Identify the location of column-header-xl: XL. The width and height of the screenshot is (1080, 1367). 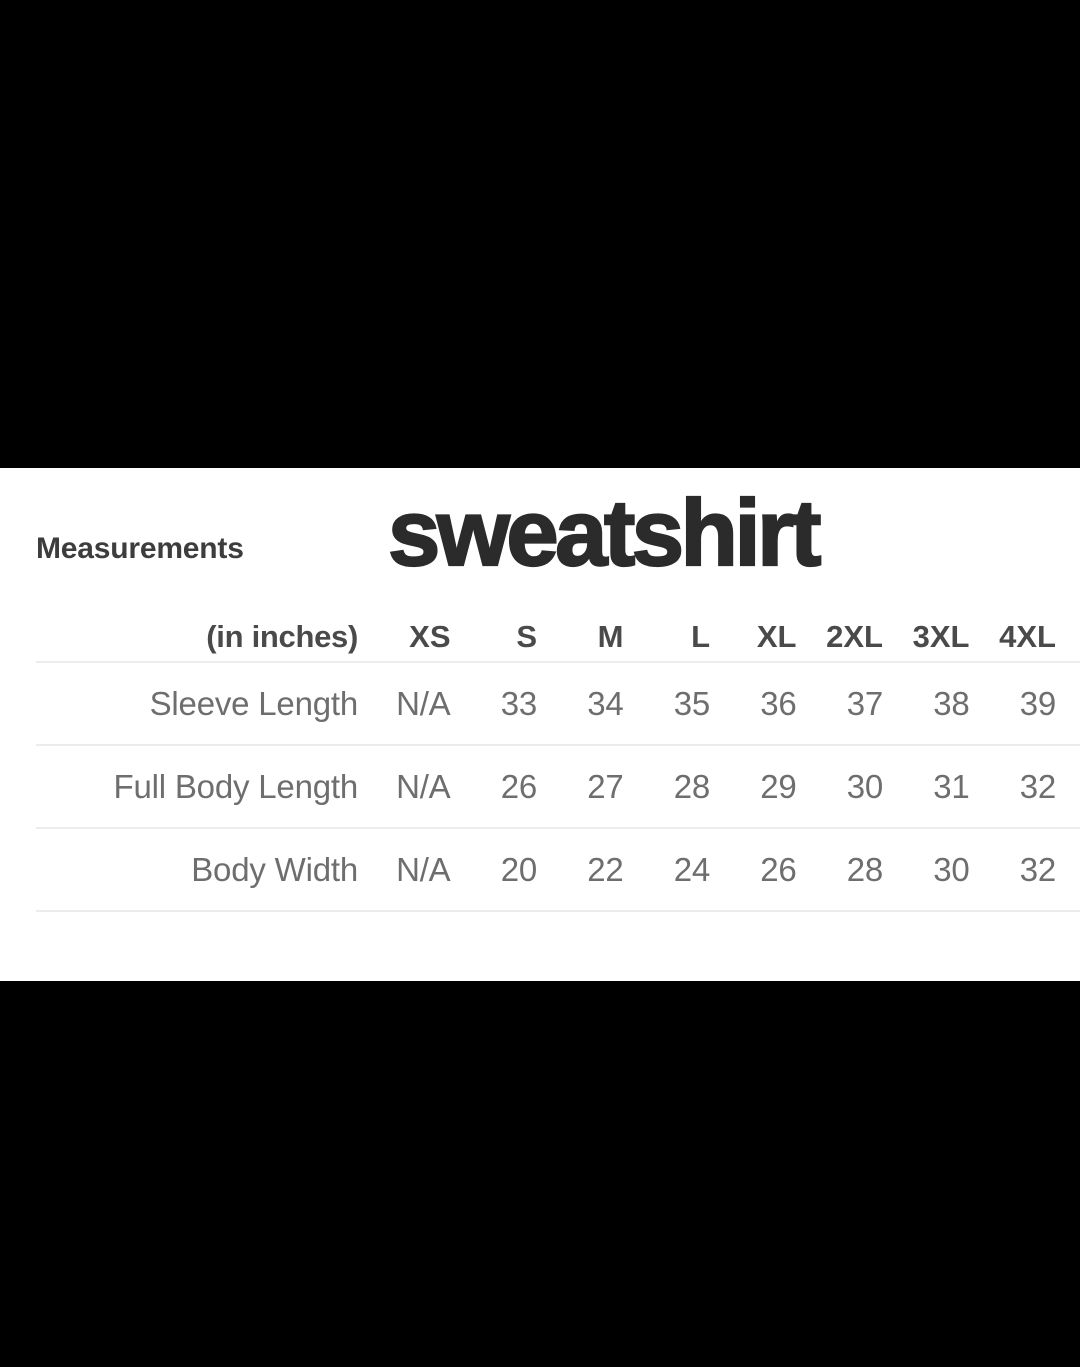
(776, 636).